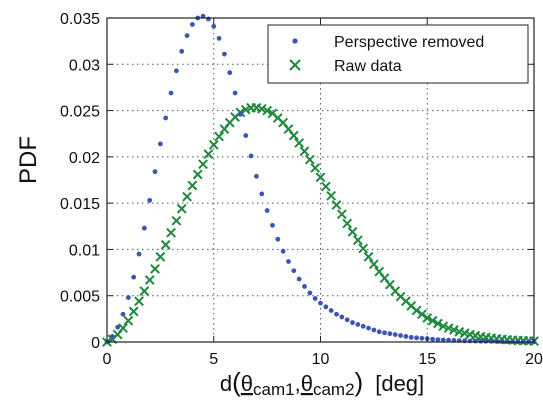  What do you see at coordinates (226, 383) in the screenshot?
I see `x-label-prefix: d` at bounding box center [226, 383].